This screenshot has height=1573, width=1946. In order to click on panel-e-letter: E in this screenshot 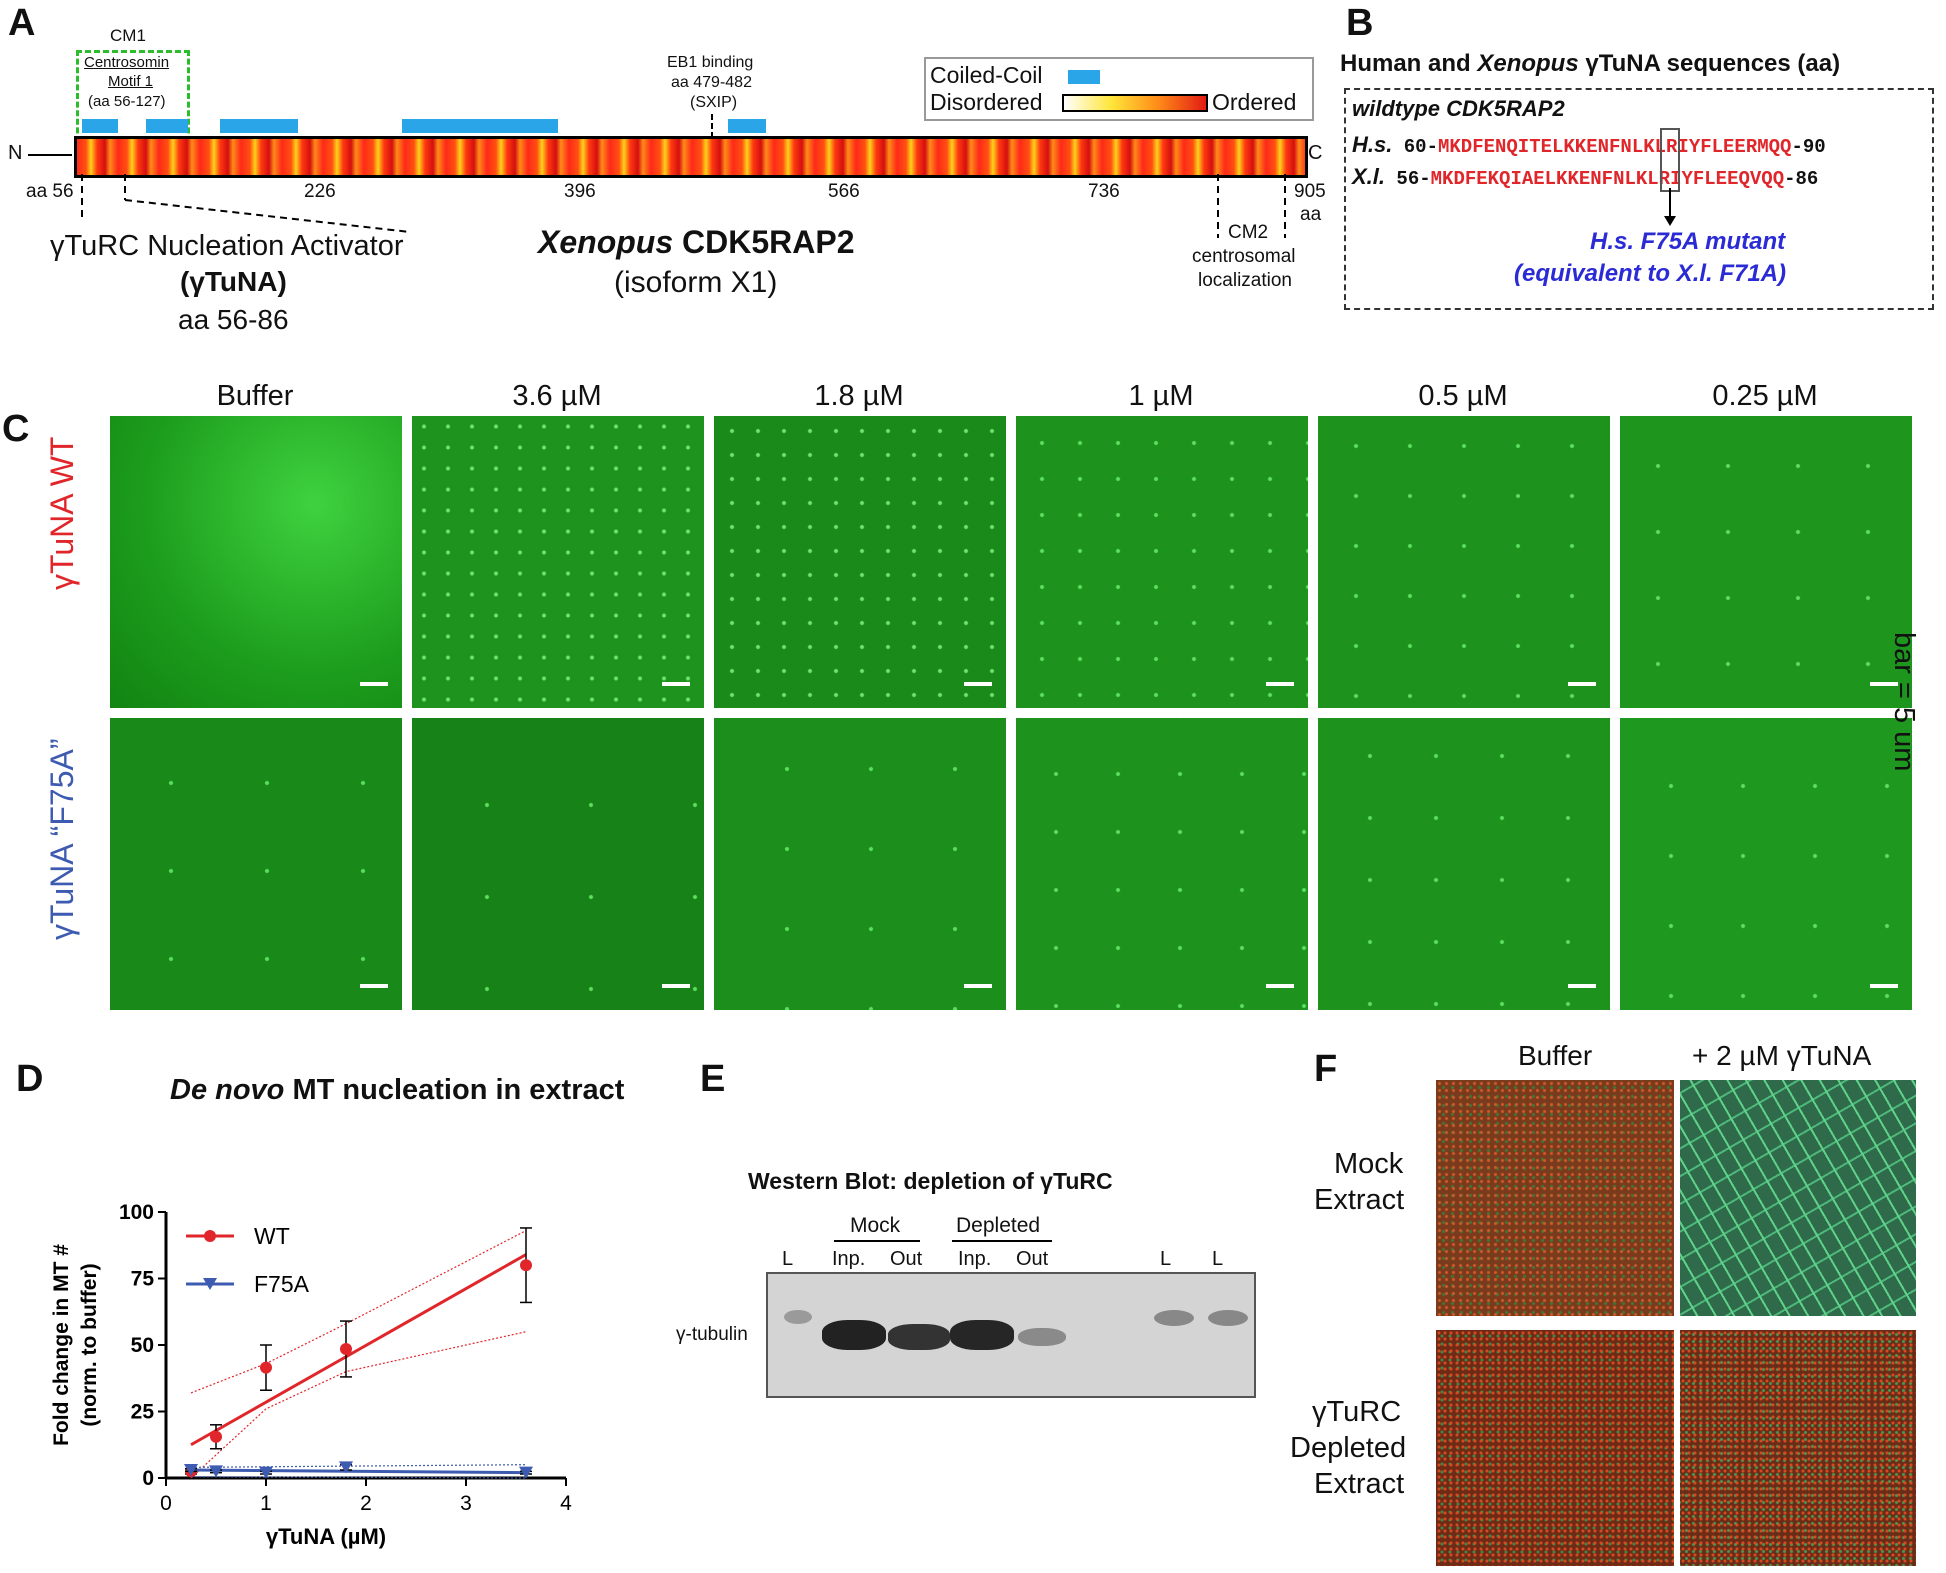, I will do `click(713, 1079)`.